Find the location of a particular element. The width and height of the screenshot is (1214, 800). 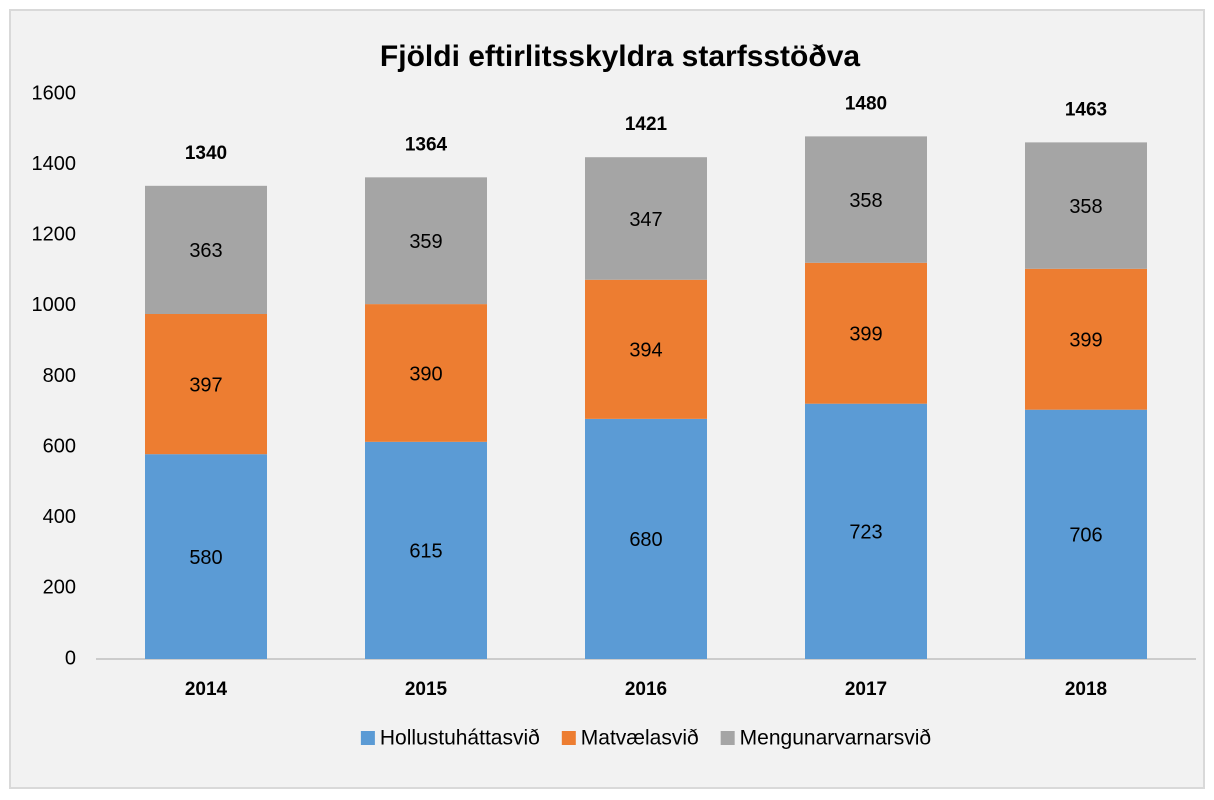

y-tick-label: 600 is located at coordinates (59, 446).